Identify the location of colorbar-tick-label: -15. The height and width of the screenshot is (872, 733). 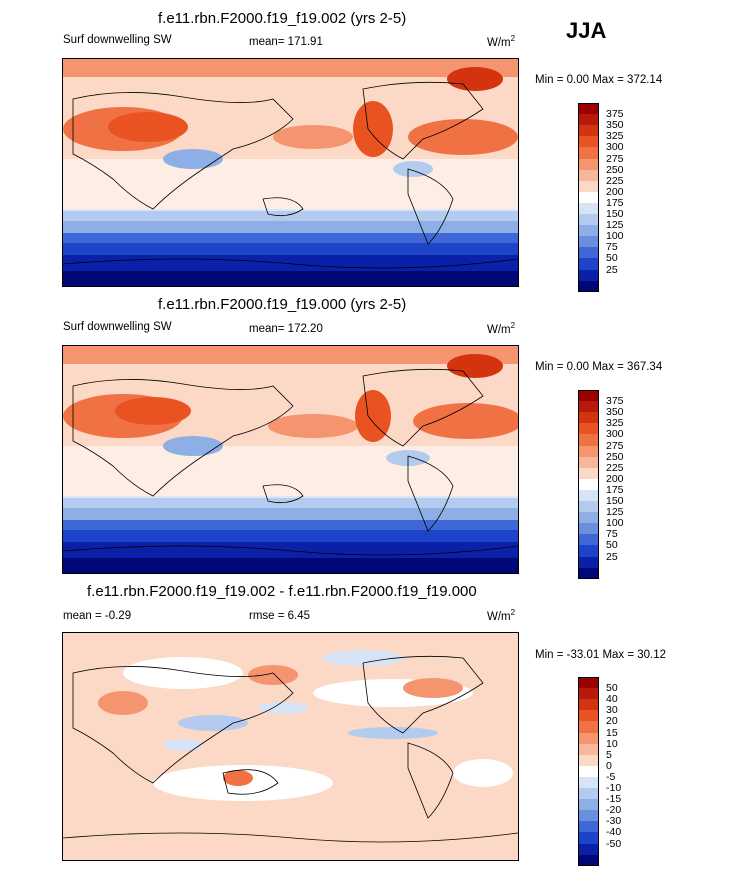
(614, 799).